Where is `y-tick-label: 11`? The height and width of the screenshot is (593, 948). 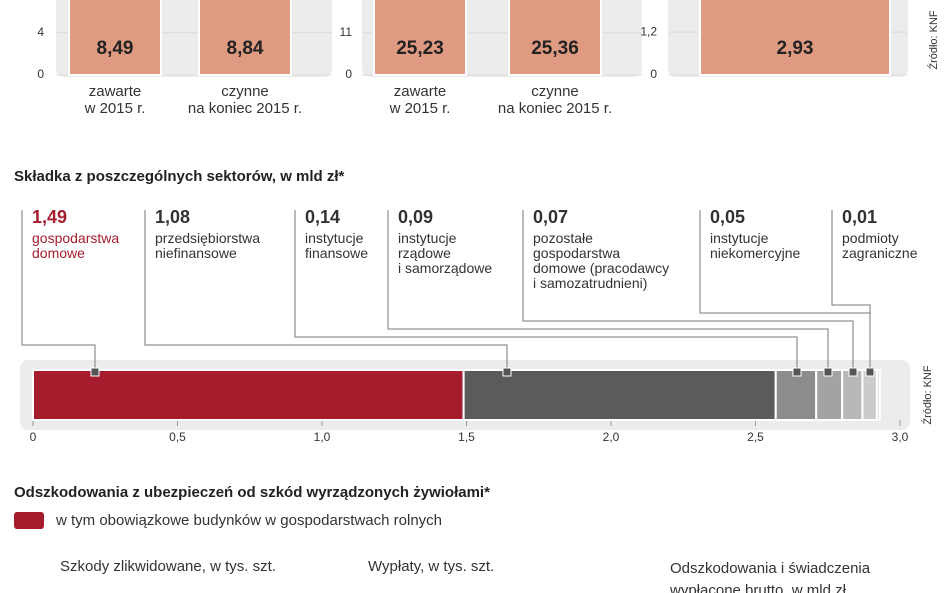
y-tick-label: 11 is located at coordinates (346, 32).